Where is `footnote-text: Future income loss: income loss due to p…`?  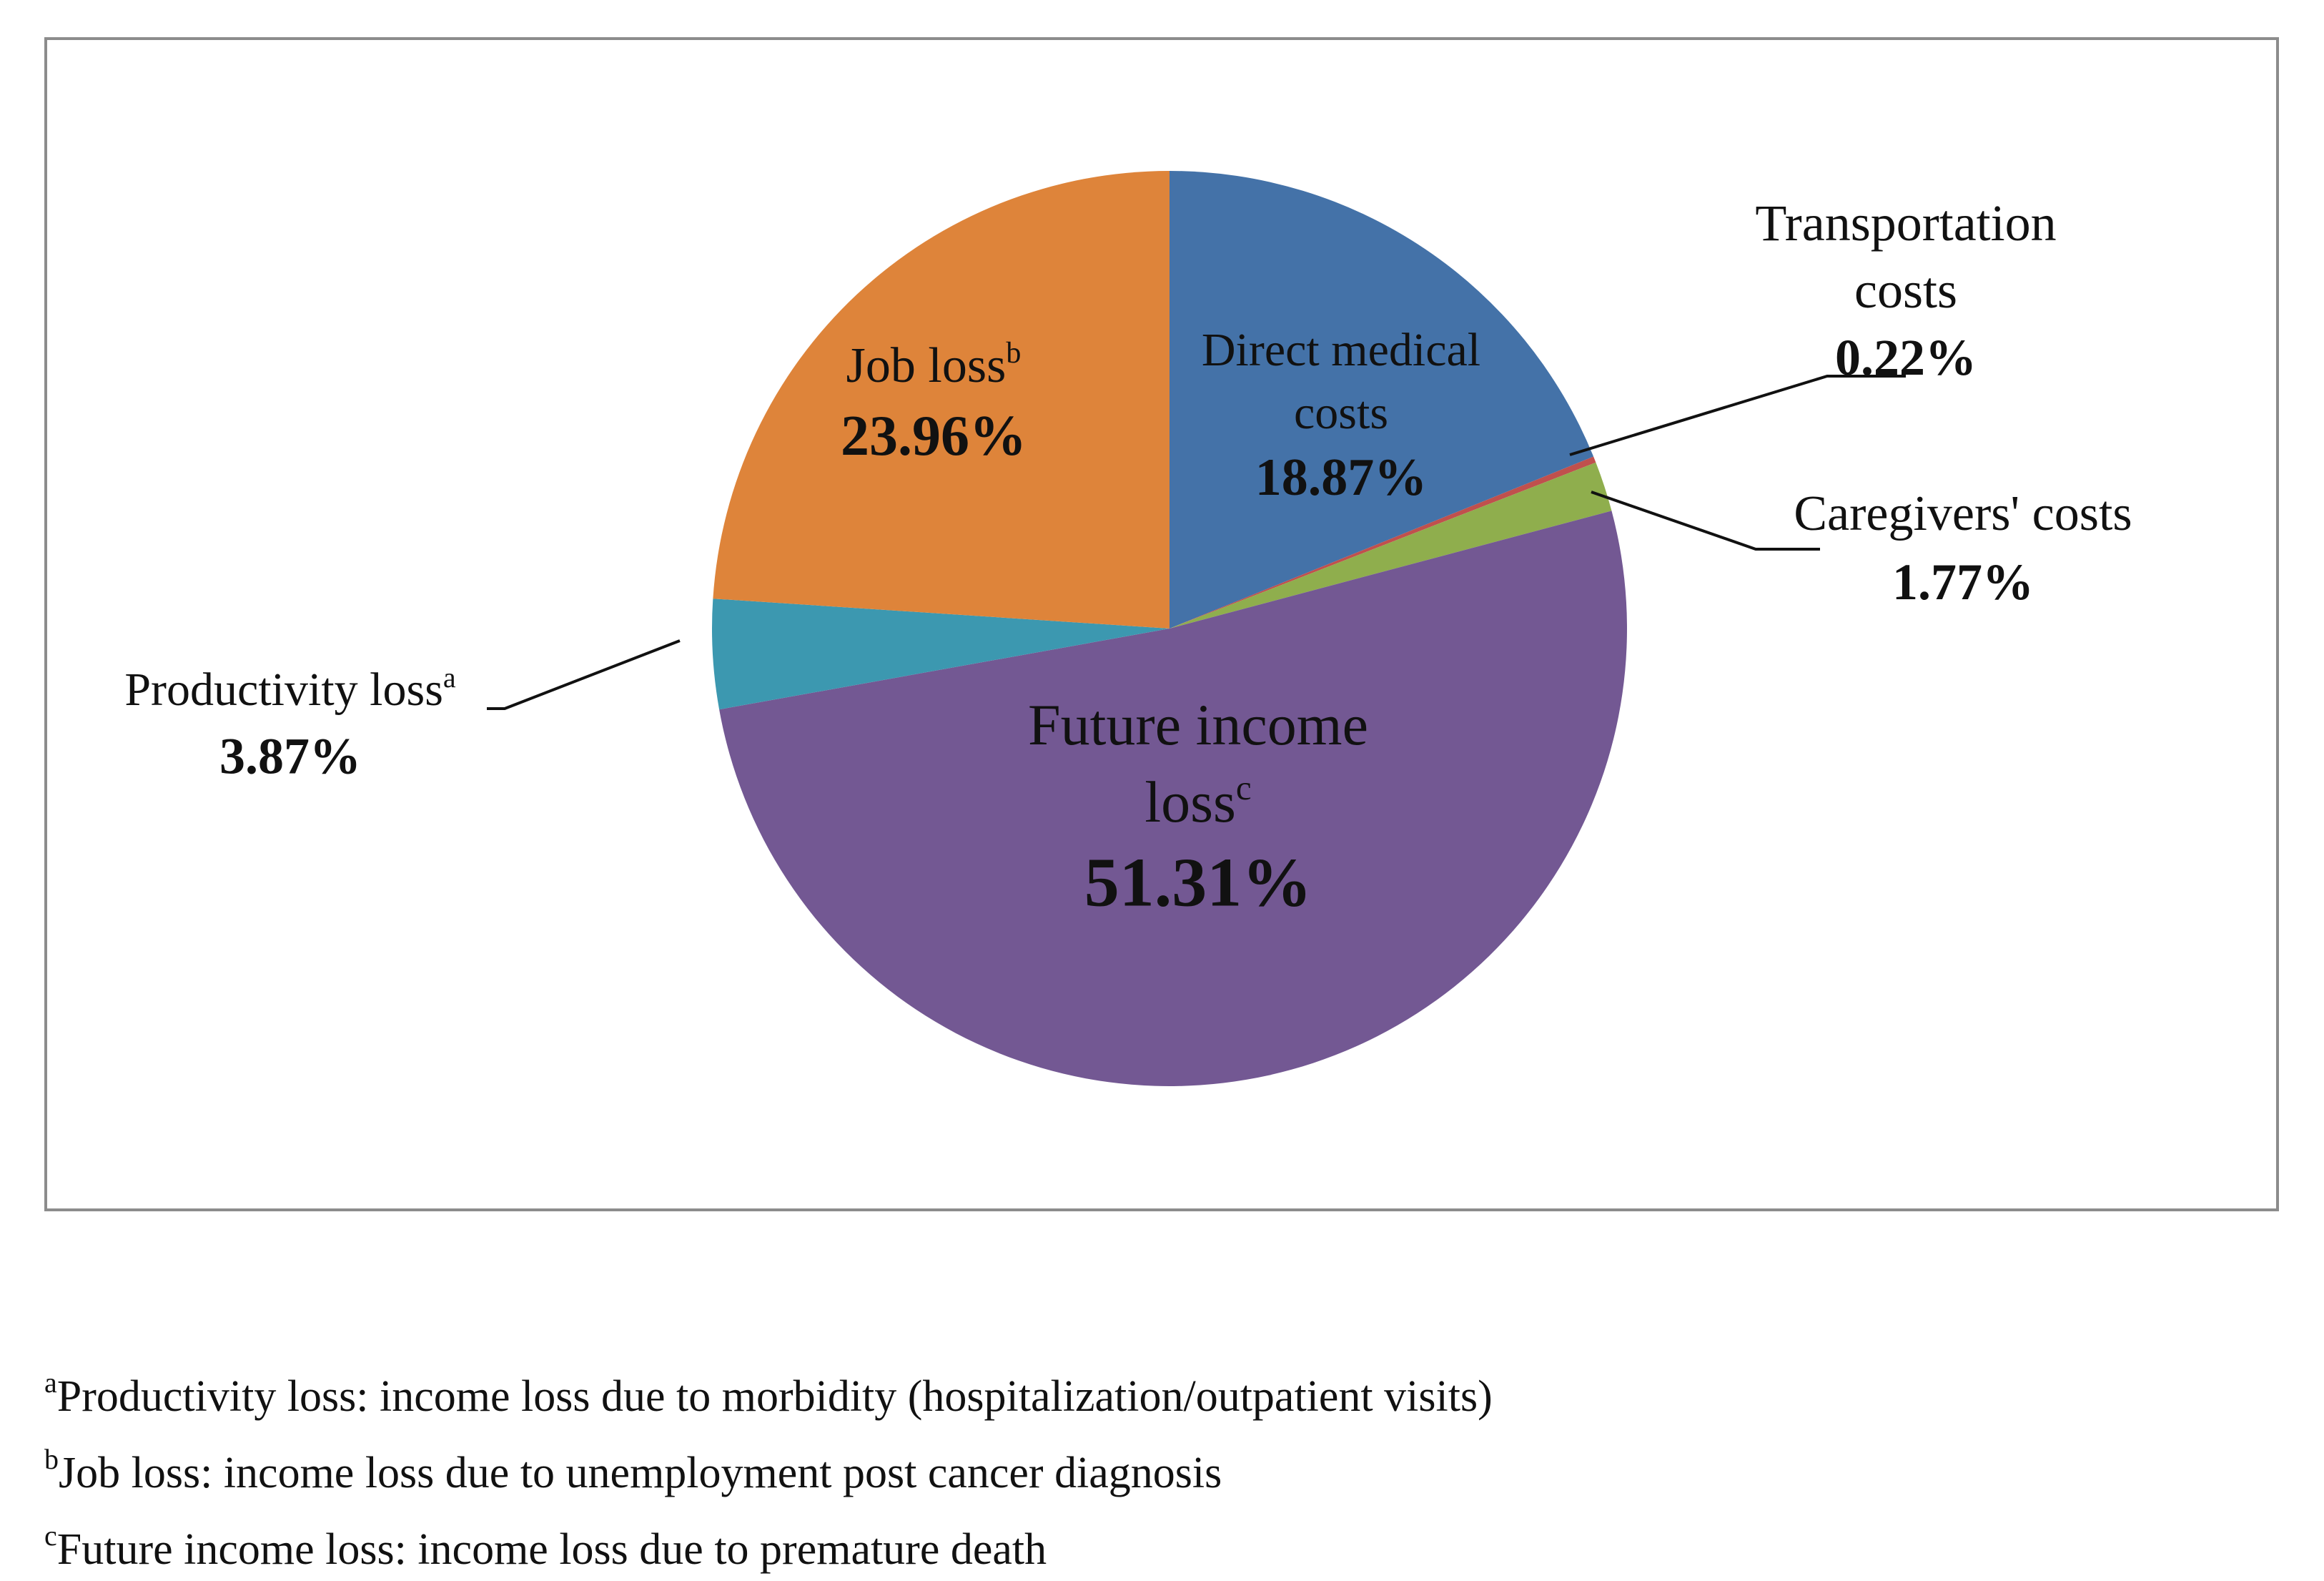
footnote-text: Future income loss: income loss due to p… is located at coordinates (551, 1549).